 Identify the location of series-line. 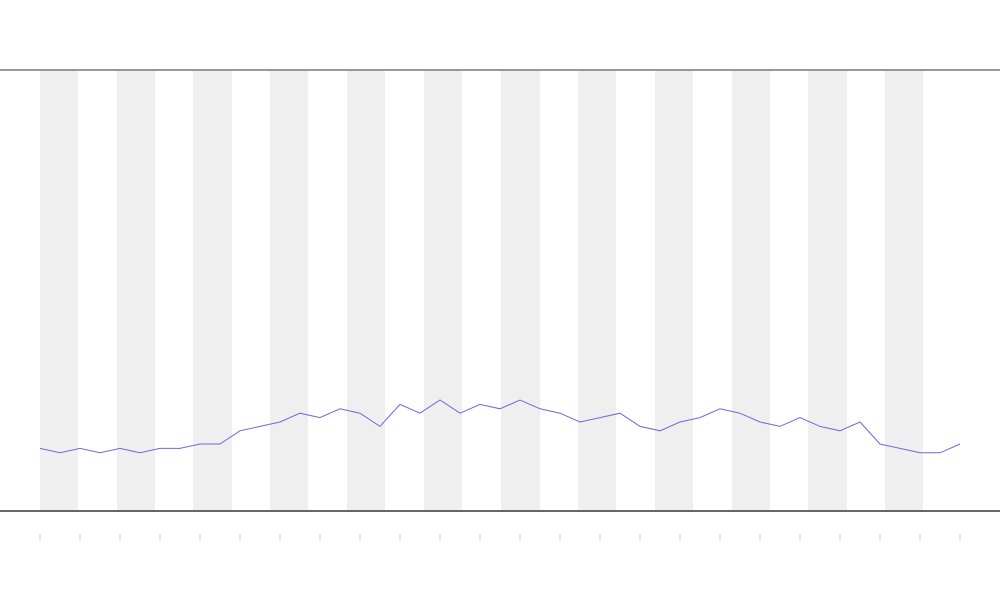
(500, 426).